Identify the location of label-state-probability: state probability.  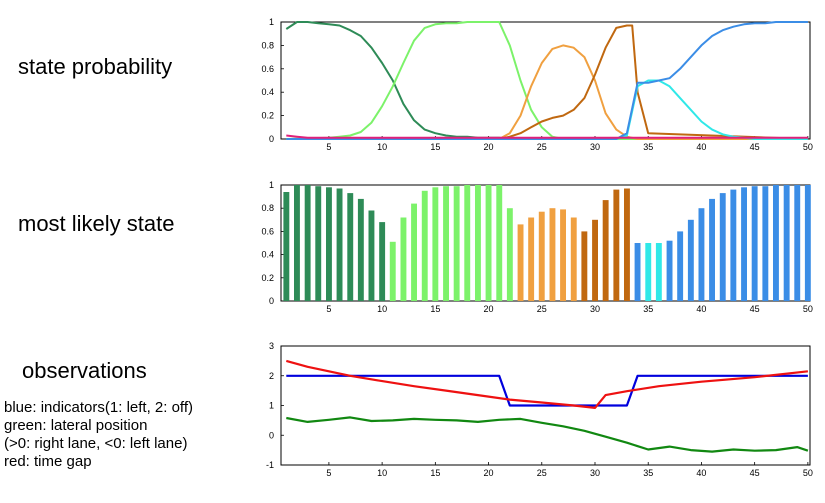
(95, 66).